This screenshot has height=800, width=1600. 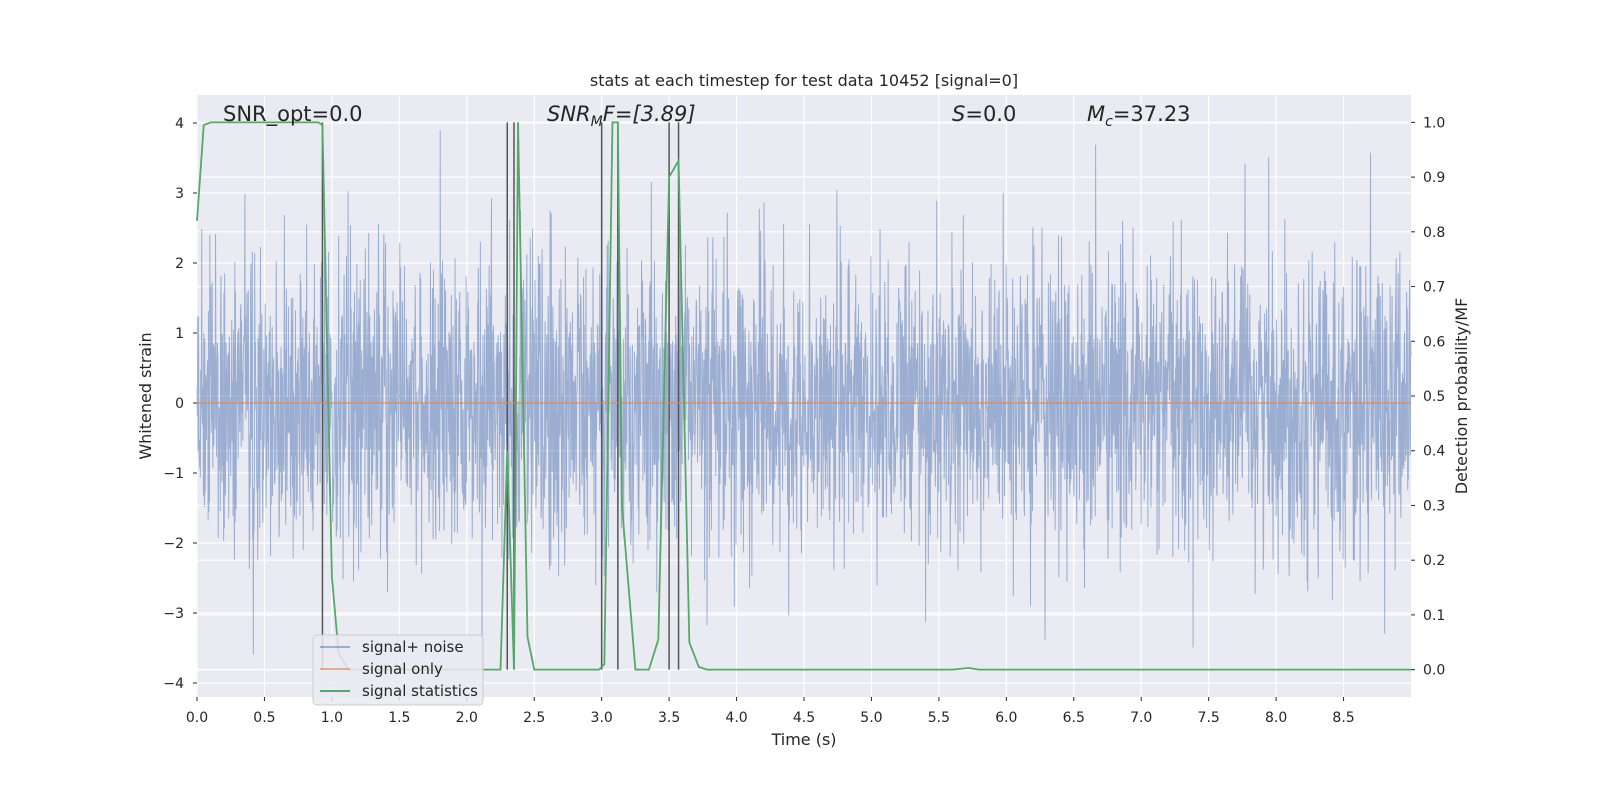 I want to click on x-tick-label: 4.5, so click(x=804, y=718).